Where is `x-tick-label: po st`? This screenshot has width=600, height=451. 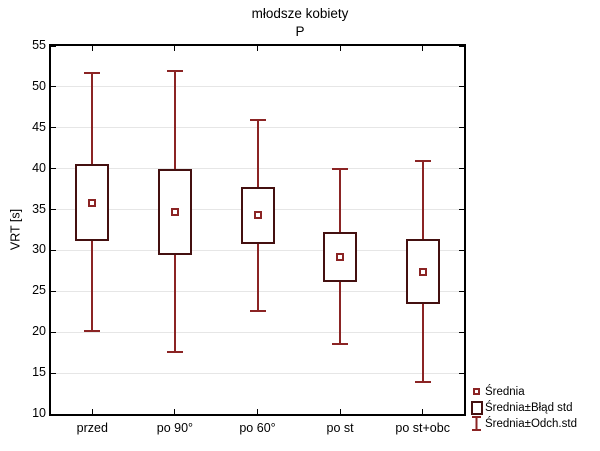
x-tick-label: po st is located at coordinates (340, 428).